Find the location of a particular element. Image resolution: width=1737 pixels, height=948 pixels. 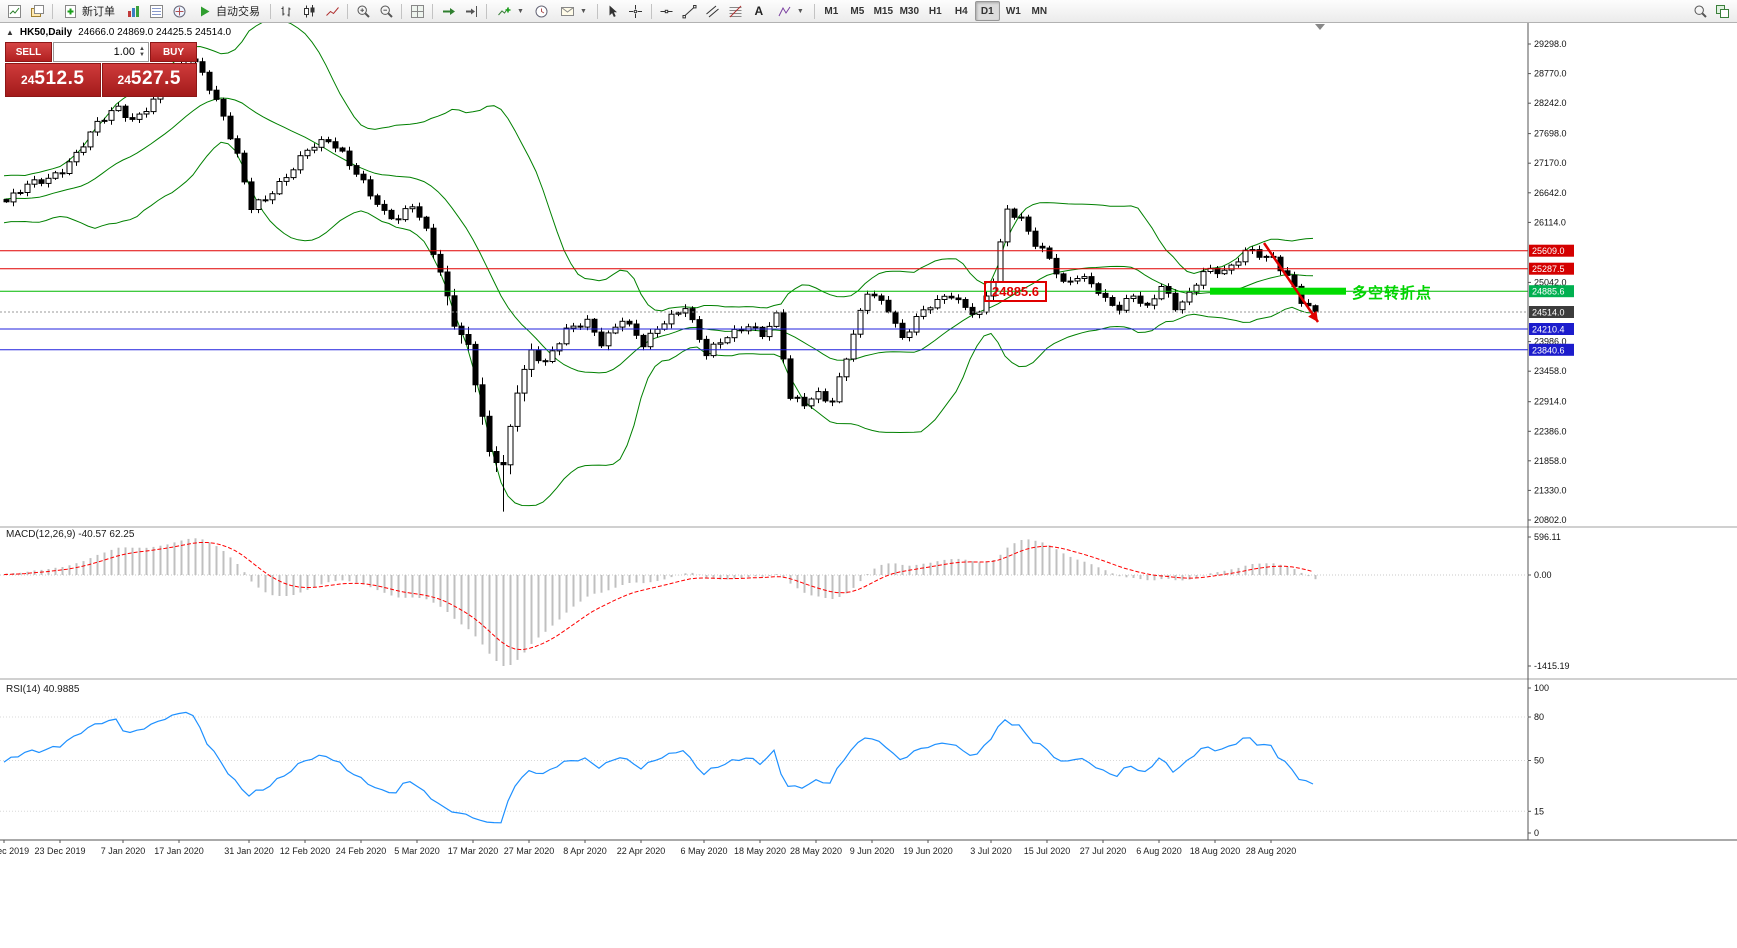

date-label: 23 Dec 2019 is located at coordinates (59, 851).